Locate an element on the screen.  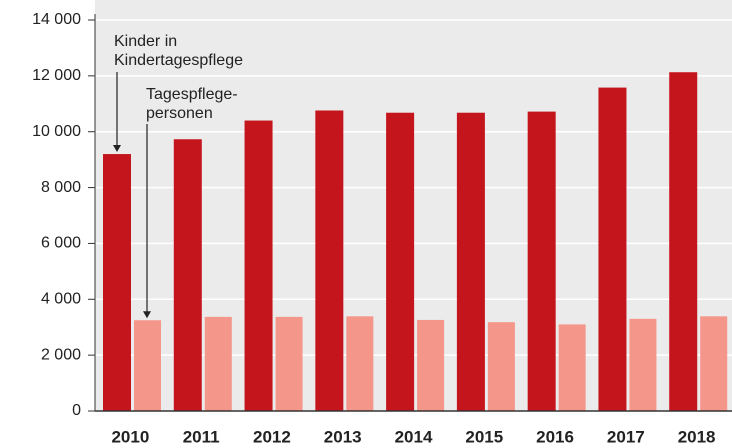
series-label: Tagespflege-personen is located at coordinates (192, 104).